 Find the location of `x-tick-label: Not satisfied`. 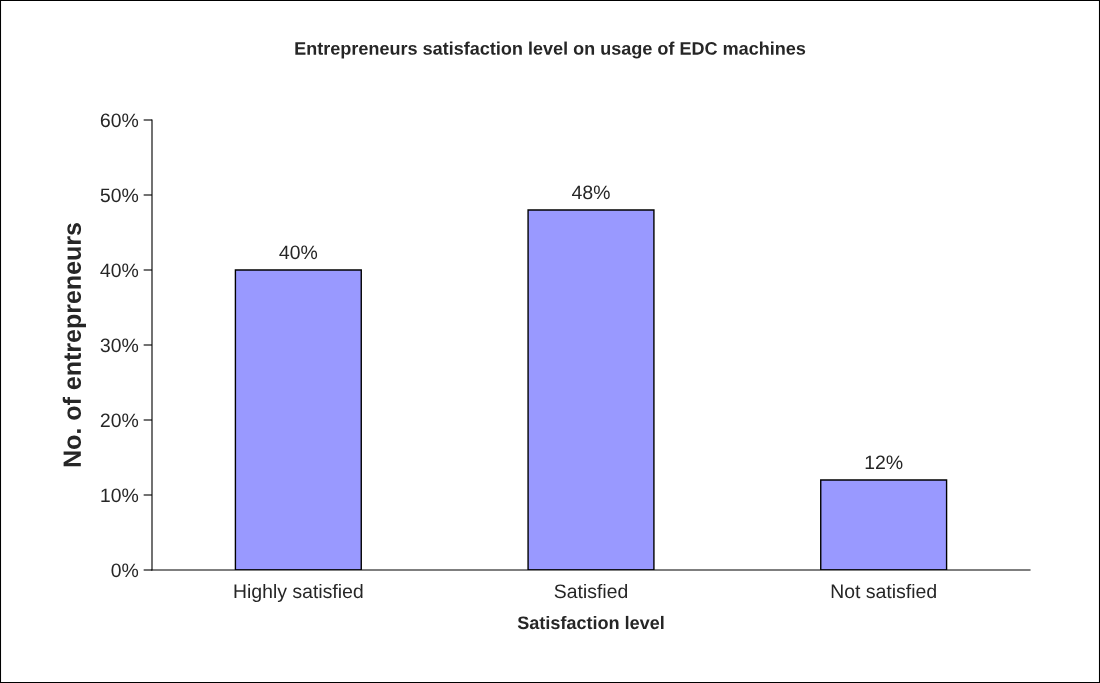

x-tick-label: Not satisfied is located at coordinates (883, 591).